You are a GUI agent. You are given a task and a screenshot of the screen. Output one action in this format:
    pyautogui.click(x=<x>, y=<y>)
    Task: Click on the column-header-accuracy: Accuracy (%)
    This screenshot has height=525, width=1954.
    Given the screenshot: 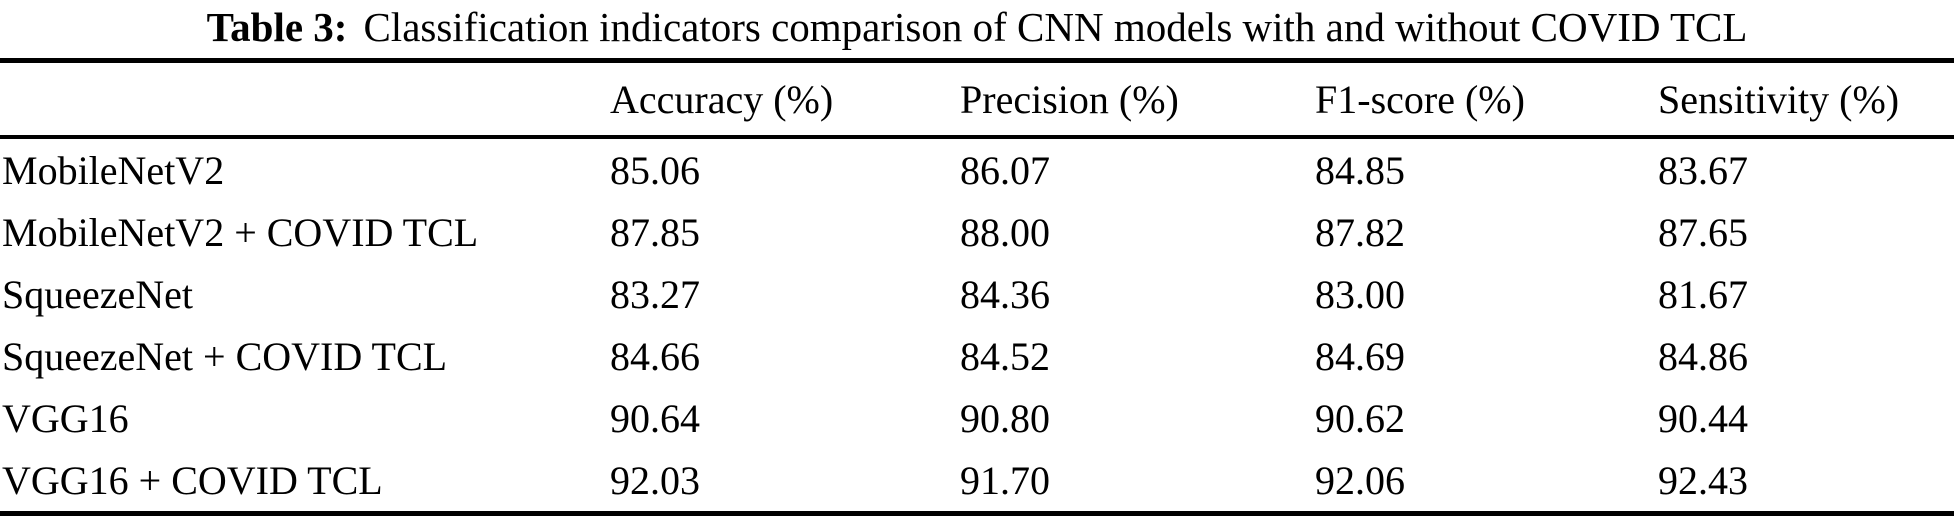 What is the action you would take?
    pyautogui.click(x=783, y=99)
    